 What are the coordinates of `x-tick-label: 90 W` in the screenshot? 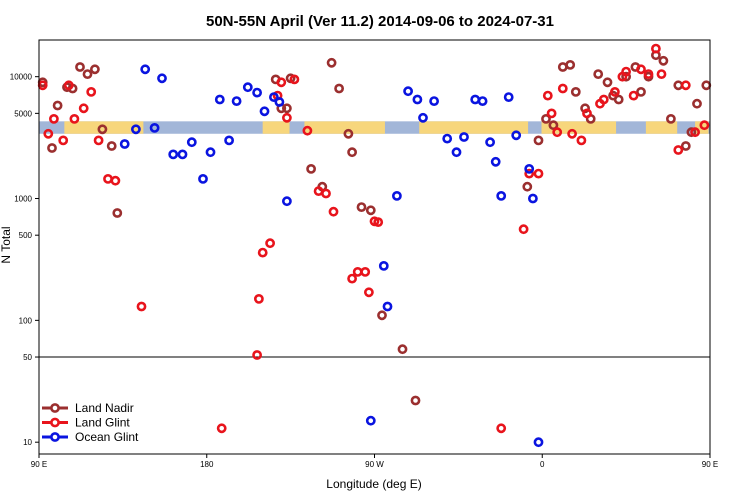 It's located at (374, 464).